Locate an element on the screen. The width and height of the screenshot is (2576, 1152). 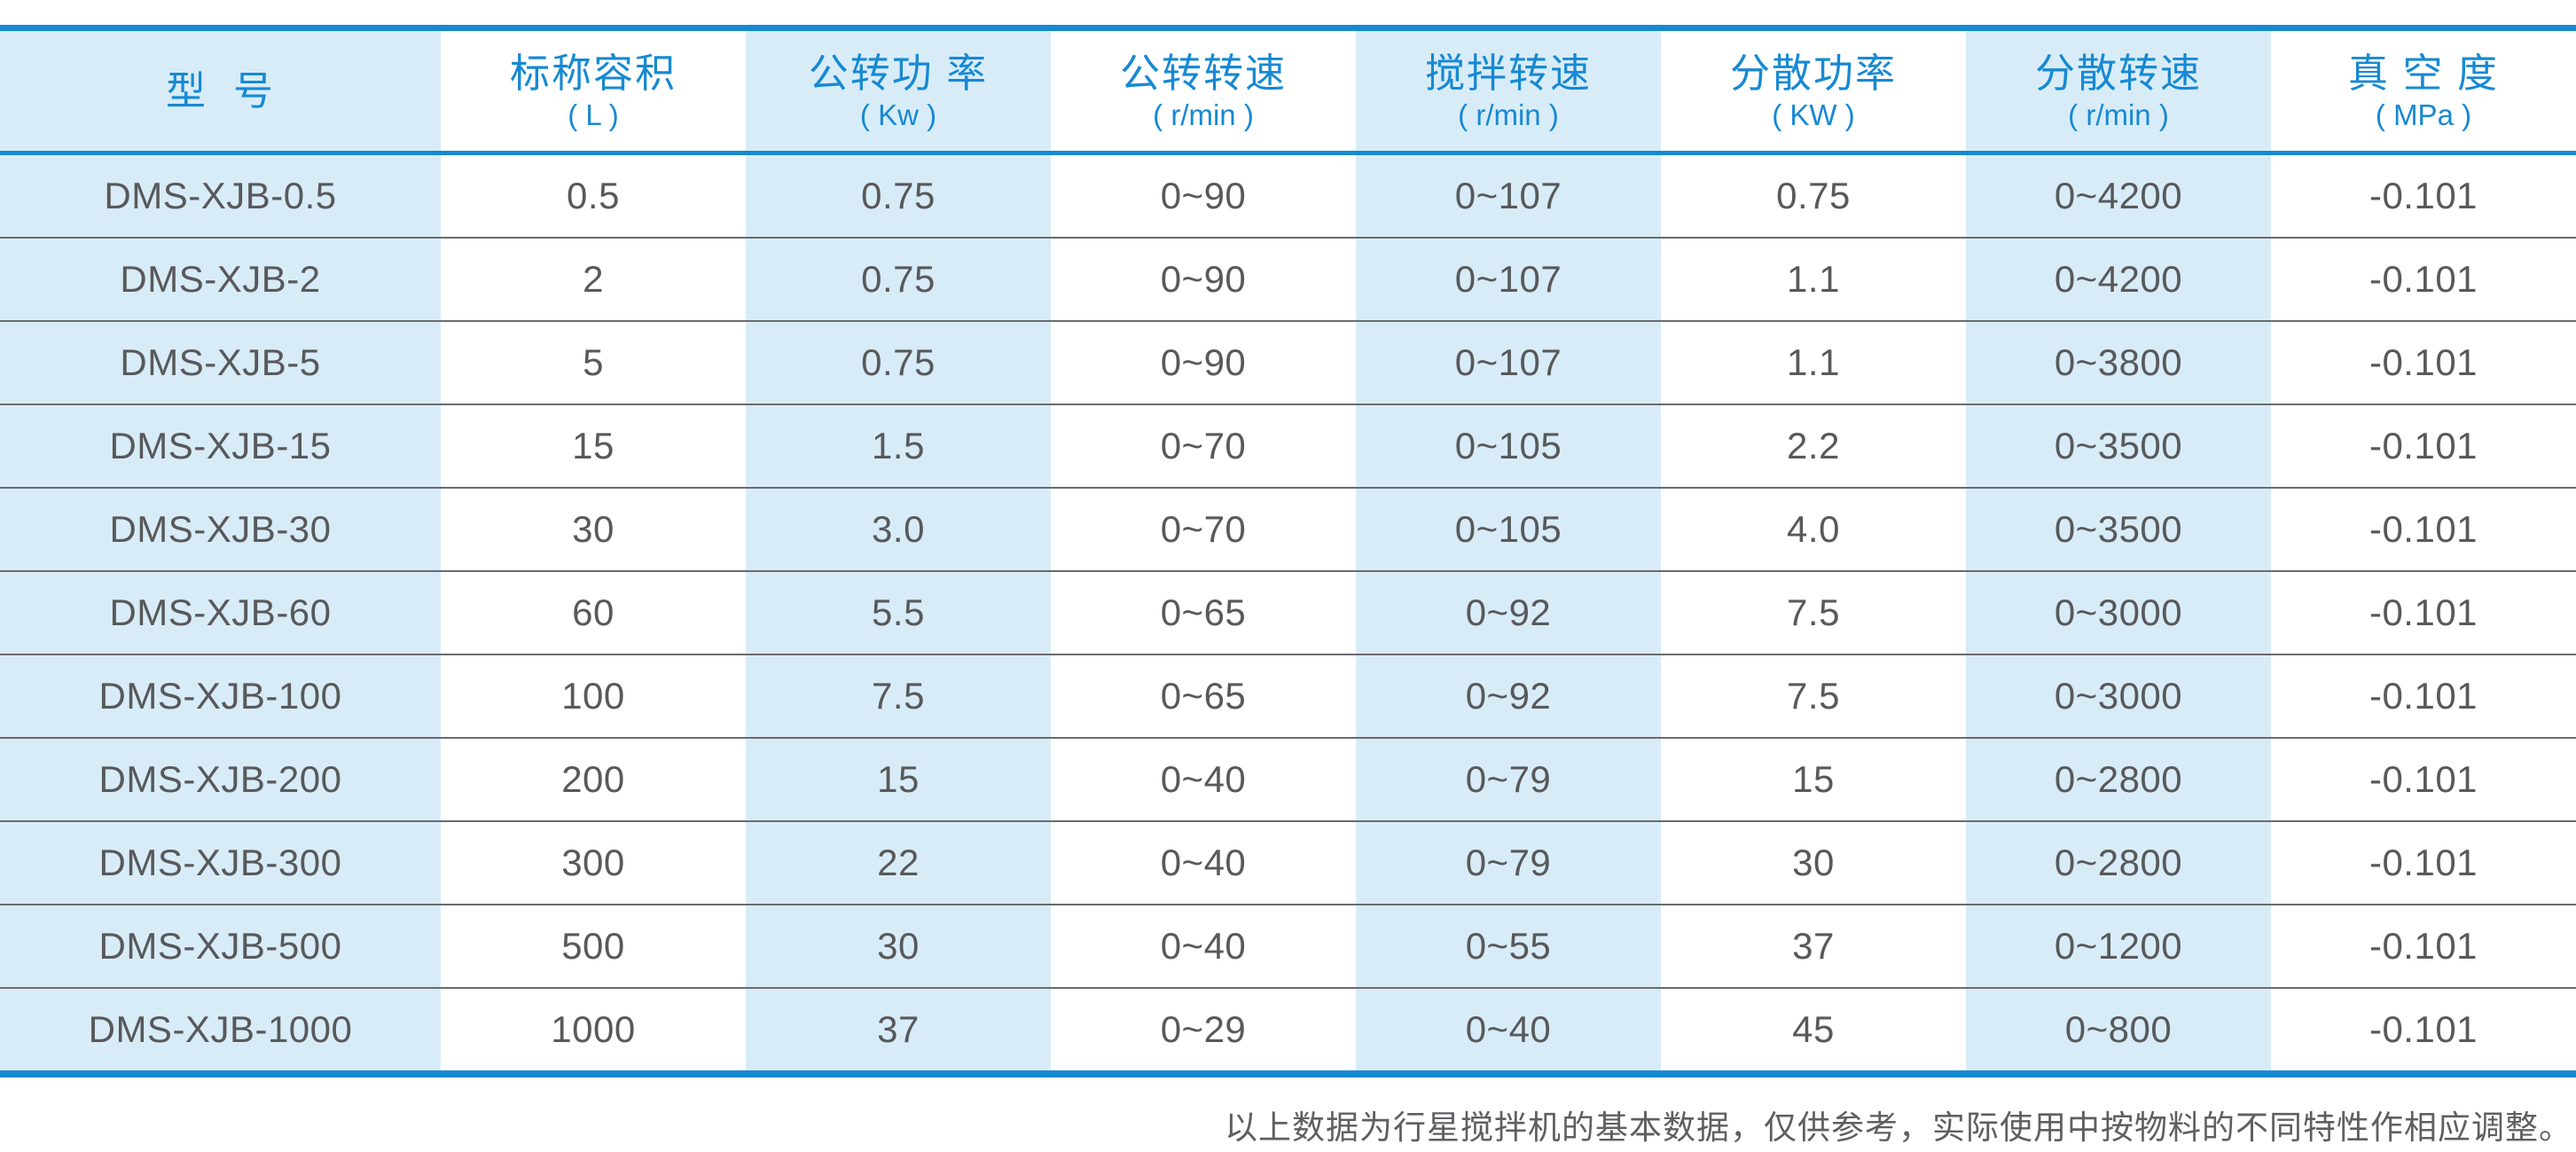
value-cell: 2.2 is located at coordinates (1813, 446).